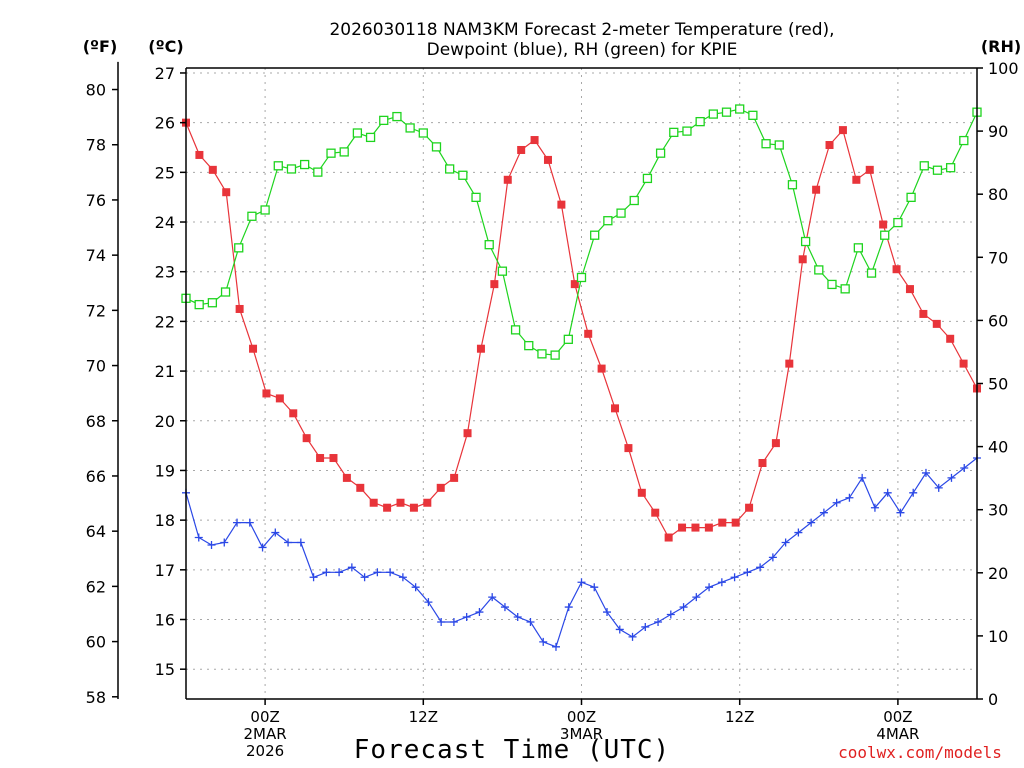  I want to click on x-tick-label: 2026, so click(265, 751).